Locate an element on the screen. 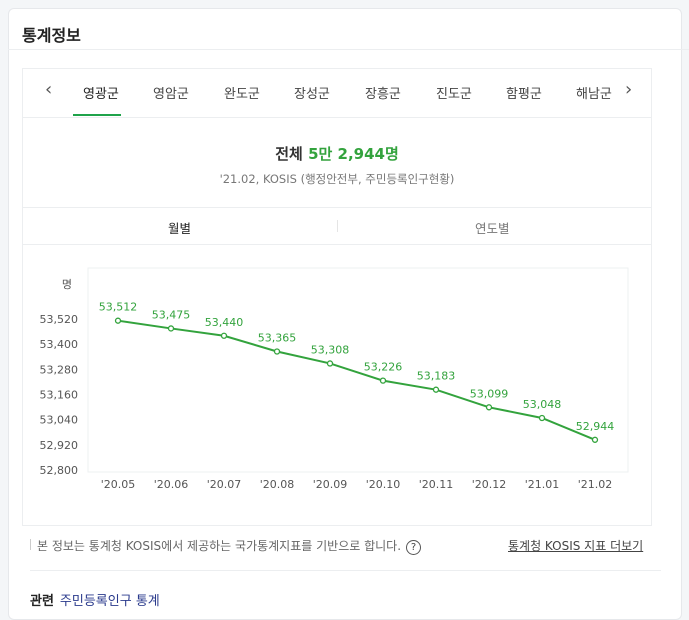  y-tick-label: 53,280 is located at coordinates (59, 369).